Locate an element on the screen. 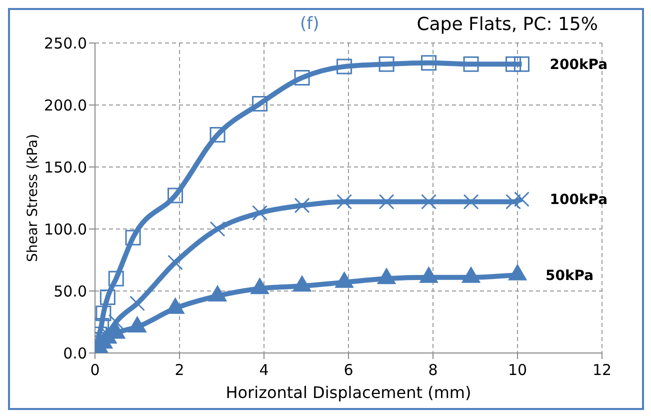 The width and height of the screenshot is (651, 417). y-axis-title: Shear Stress (kPa) is located at coordinates (32, 198).